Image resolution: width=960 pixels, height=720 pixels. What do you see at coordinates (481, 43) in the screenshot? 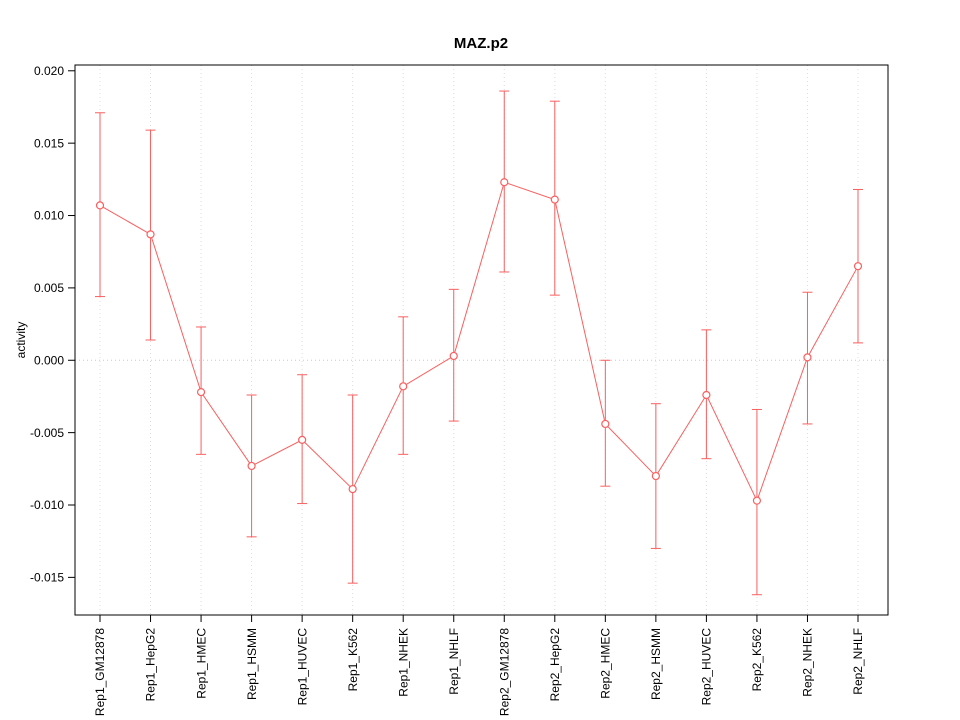
I see `chart-title: MAZ.p2` at bounding box center [481, 43].